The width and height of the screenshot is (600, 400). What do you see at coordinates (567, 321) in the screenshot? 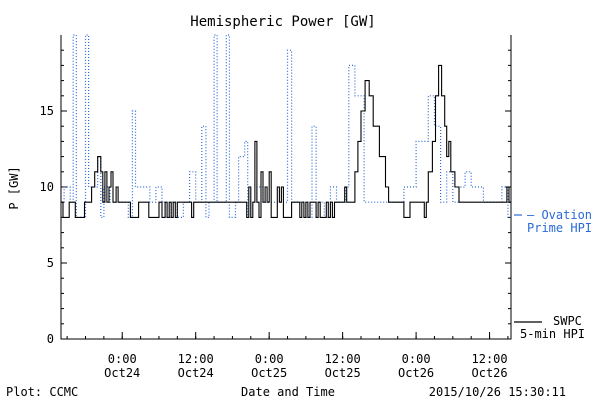
I see `legend-swpc-label: SWPC` at bounding box center [567, 321].